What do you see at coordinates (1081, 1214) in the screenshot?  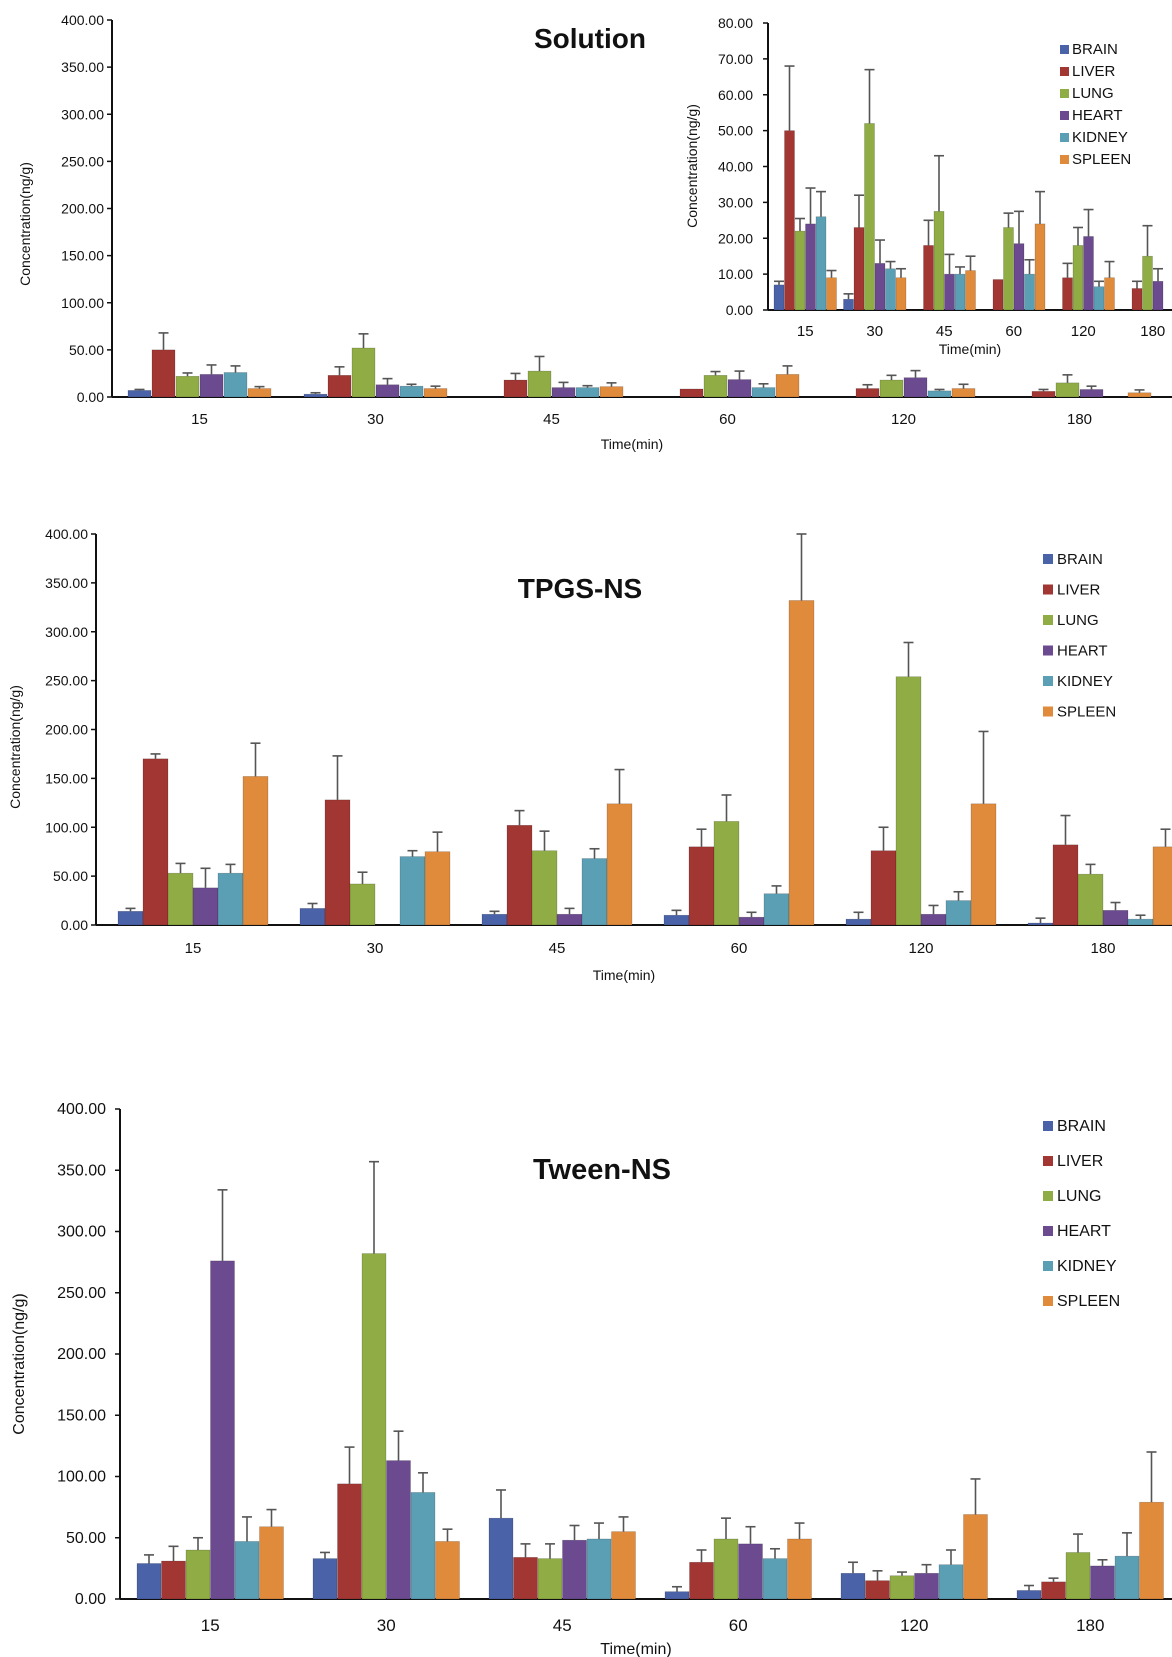 I see `legend: BRAIN LIVER LUNG HEART KIDNEY SPLEEN` at bounding box center [1081, 1214].